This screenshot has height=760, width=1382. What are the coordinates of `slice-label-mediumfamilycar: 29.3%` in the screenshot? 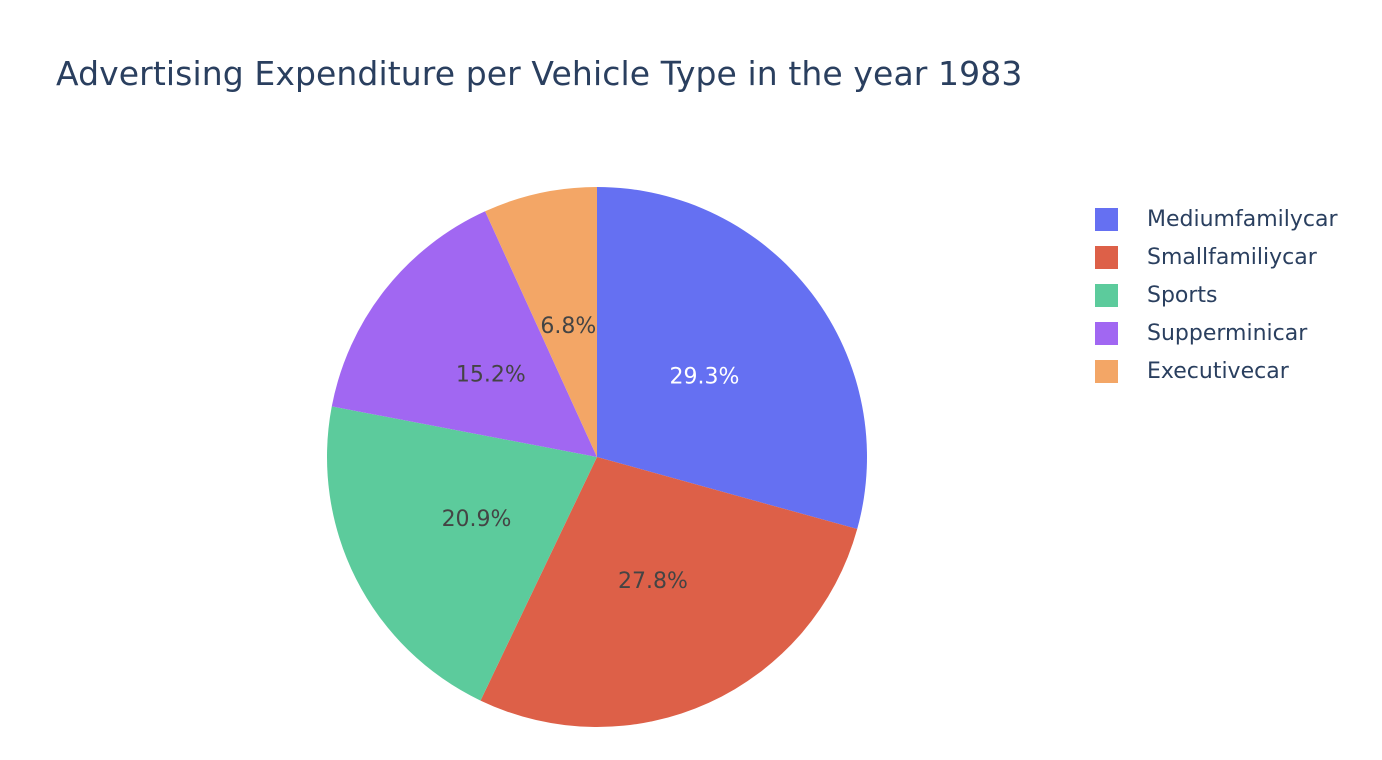 It's located at (705, 376).